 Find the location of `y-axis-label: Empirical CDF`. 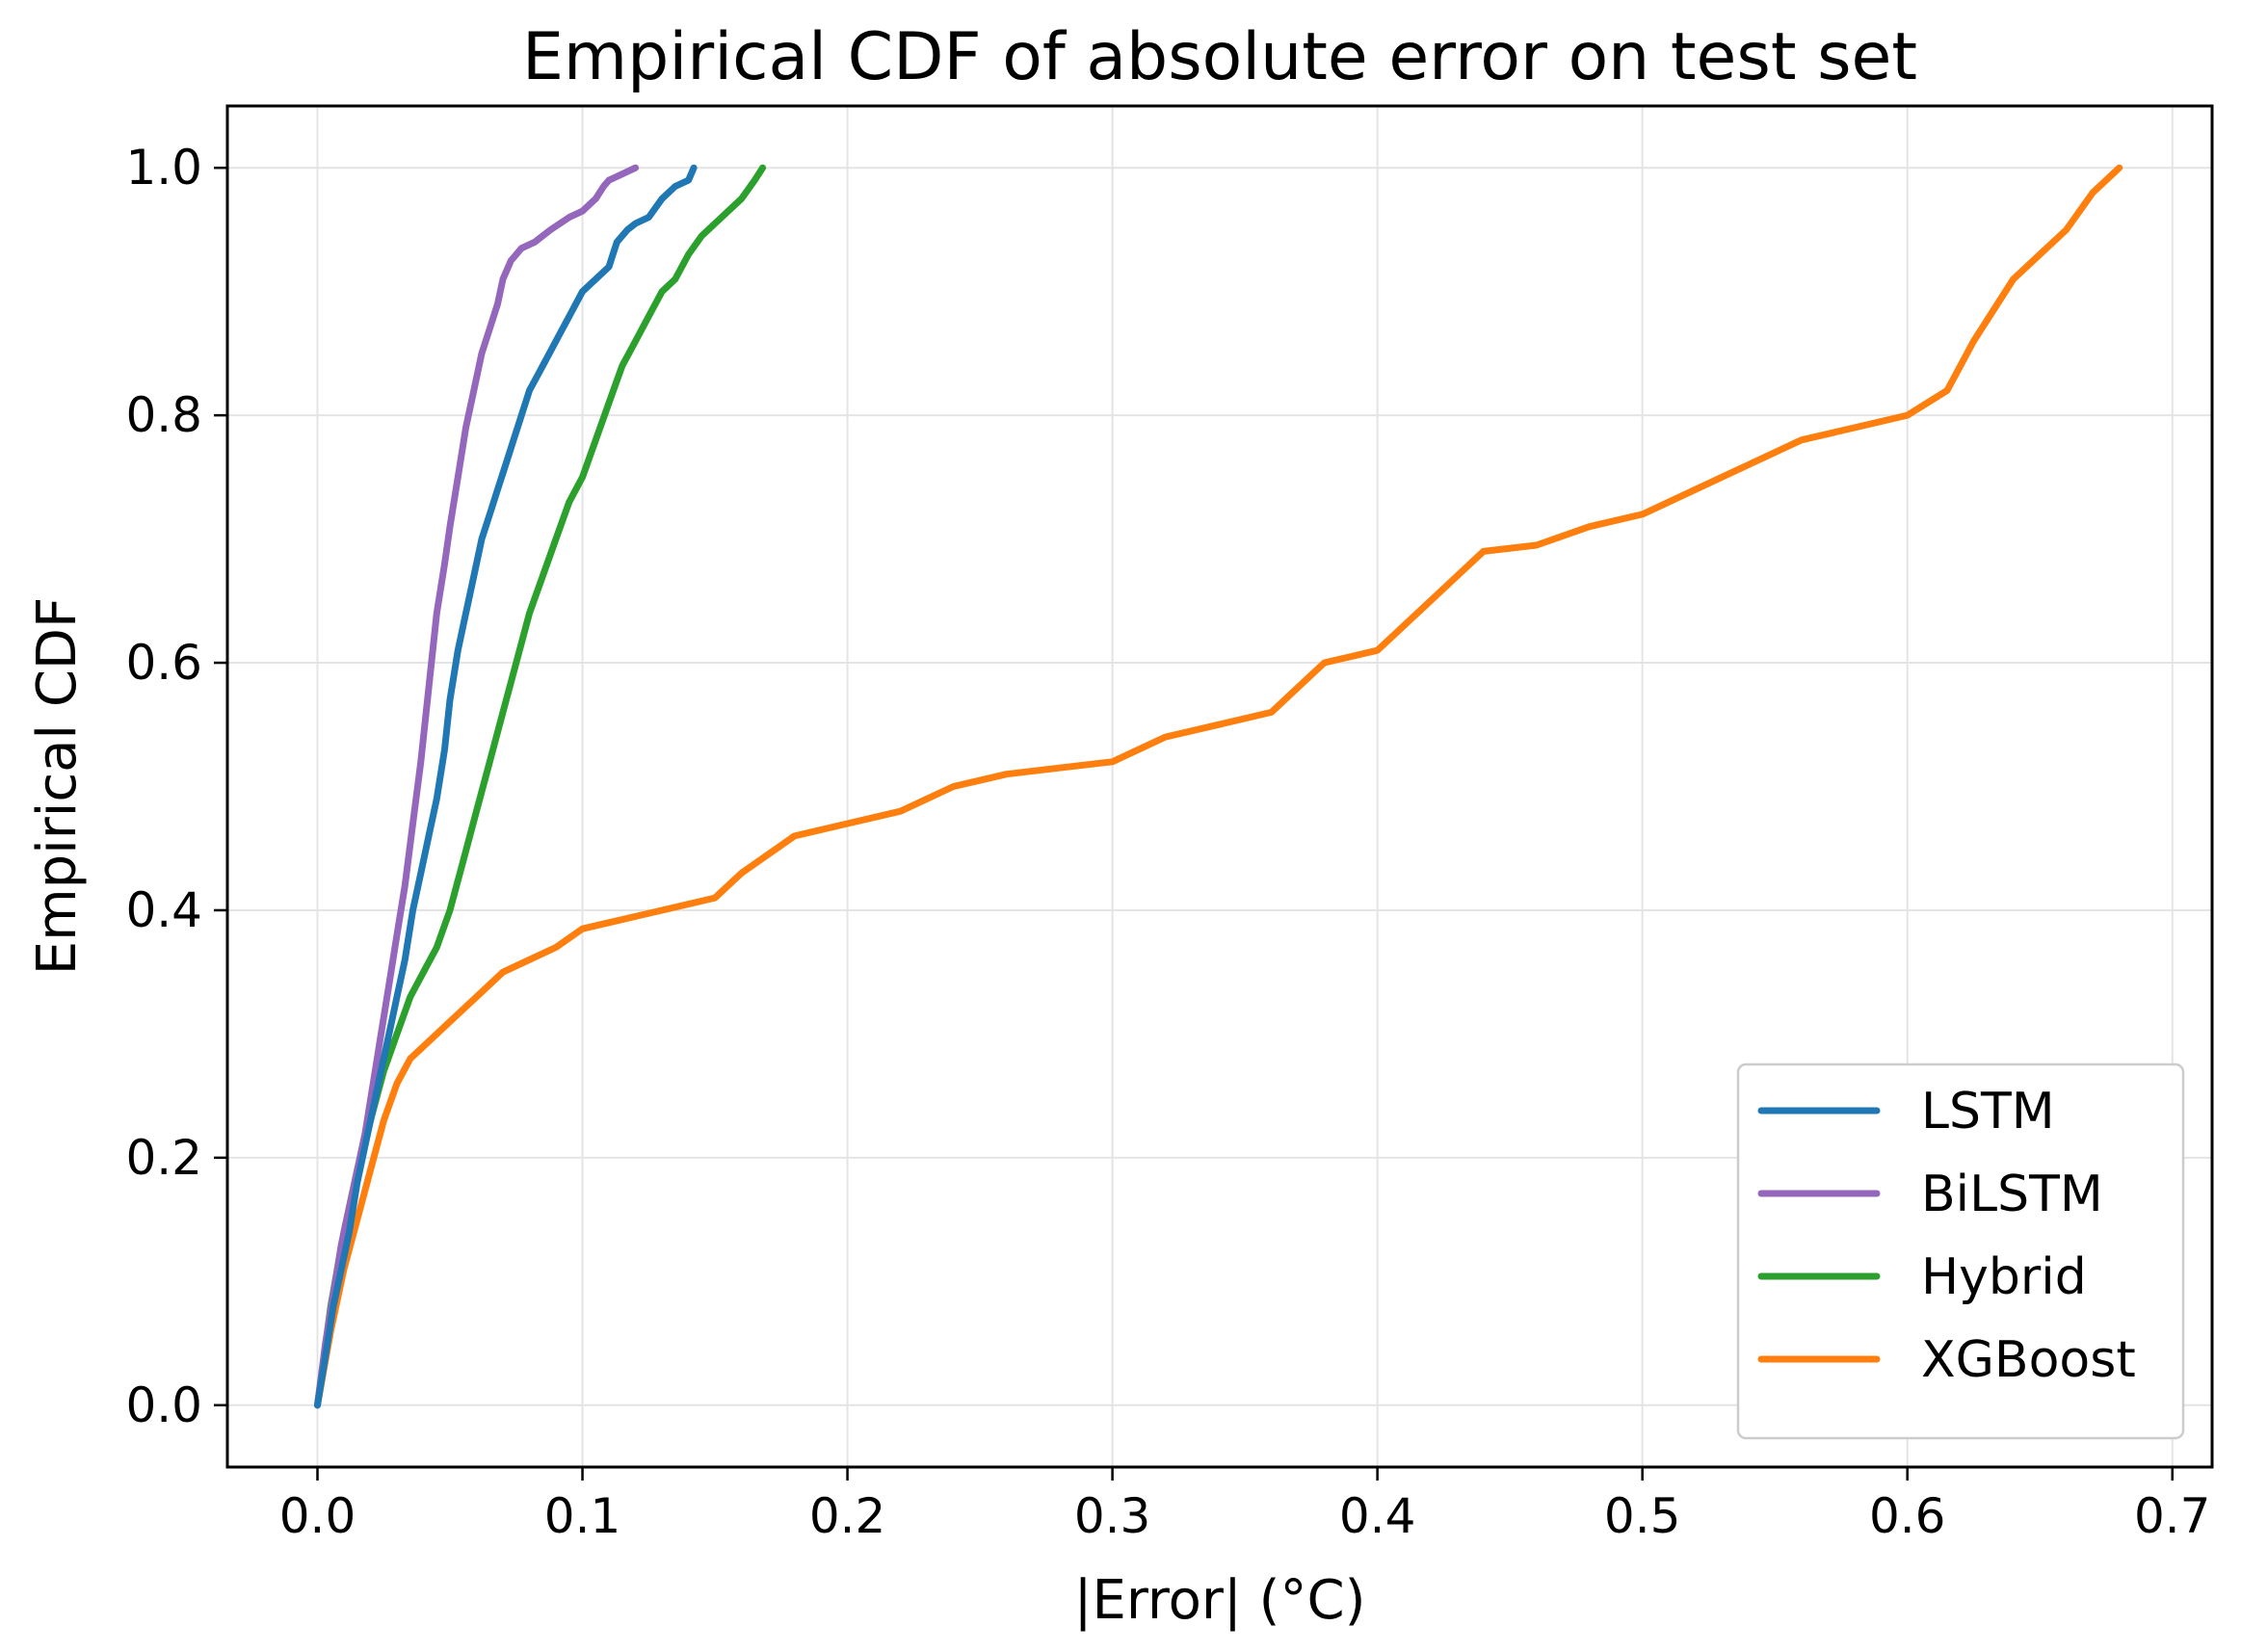

y-axis-label: Empirical CDF is located at coordinates (58, 786).